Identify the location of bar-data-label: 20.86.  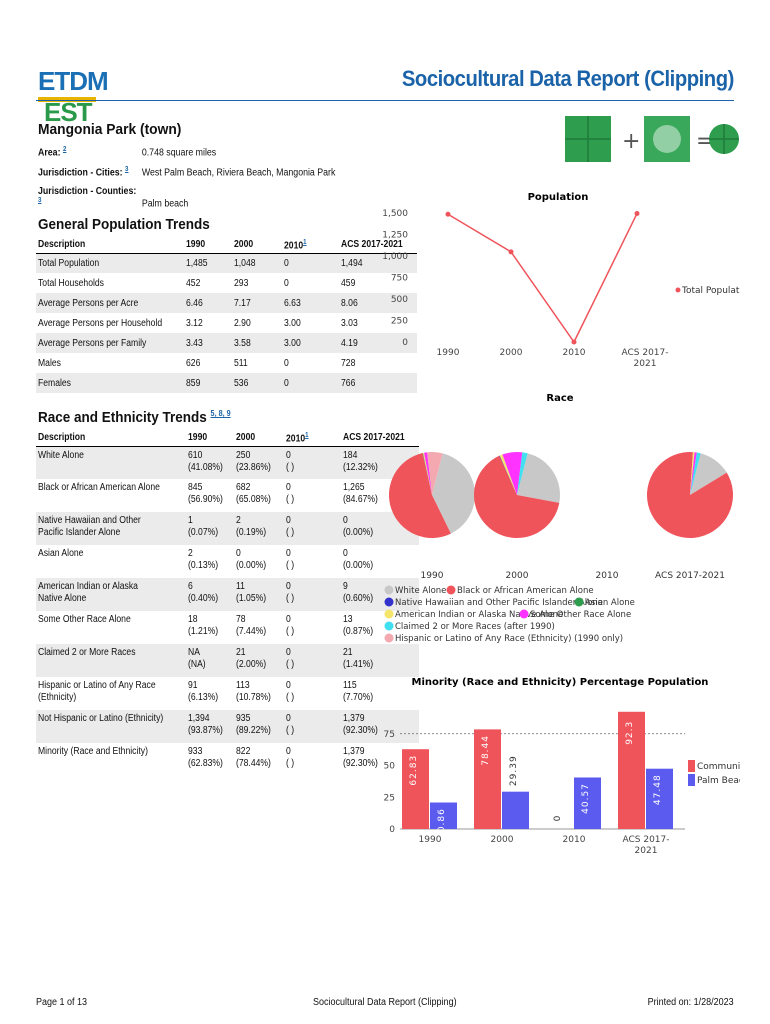
(442, 823).